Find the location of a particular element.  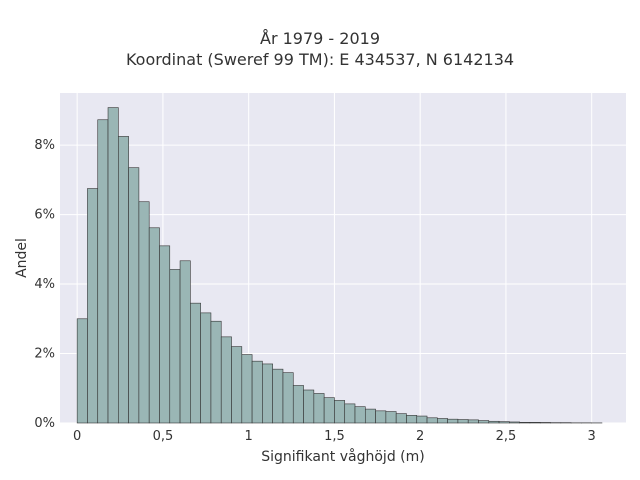

y-tick-label: 0% is located at coordinates (44, 423).